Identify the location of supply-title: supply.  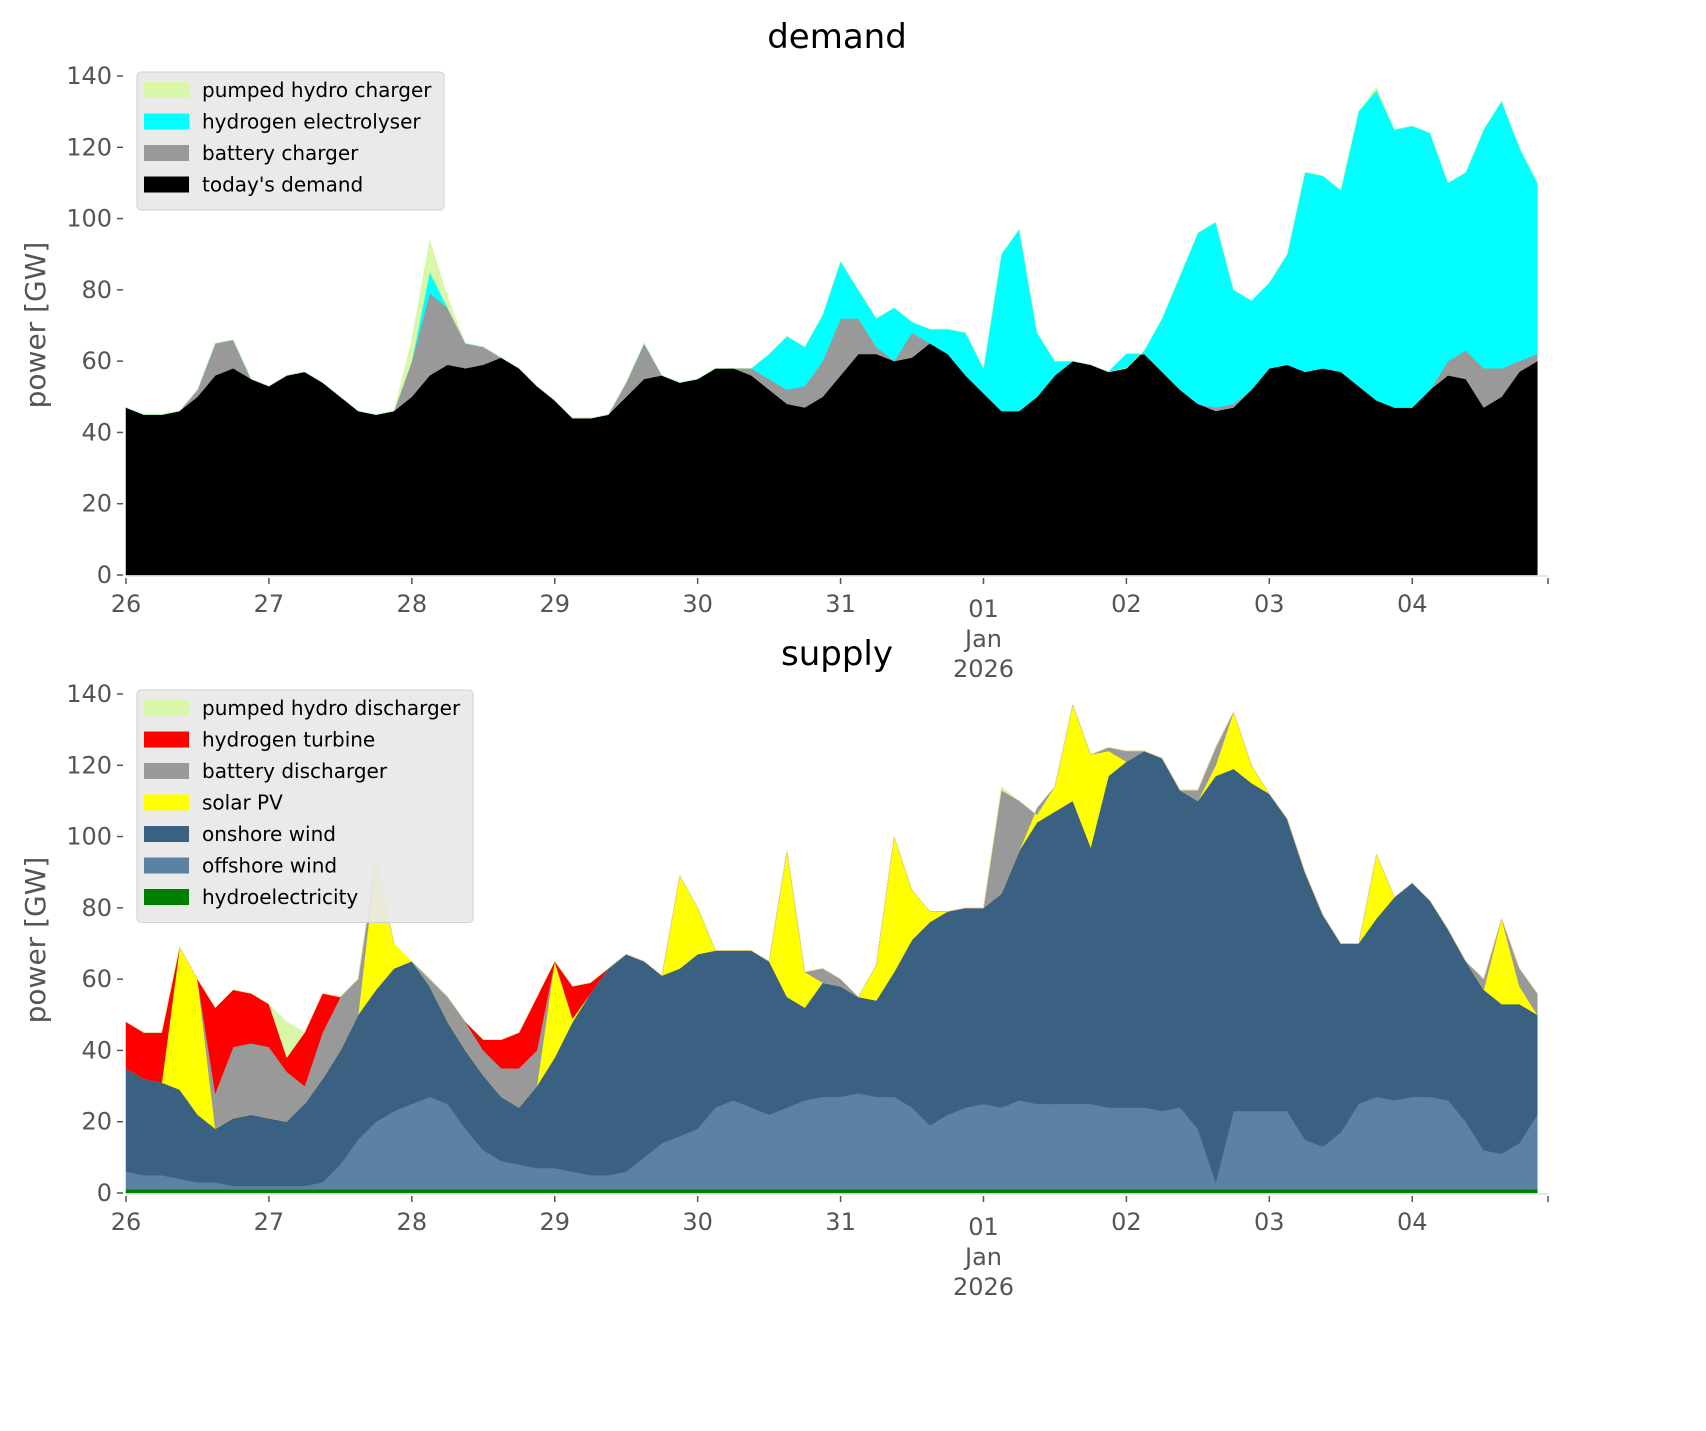
(837, 654).